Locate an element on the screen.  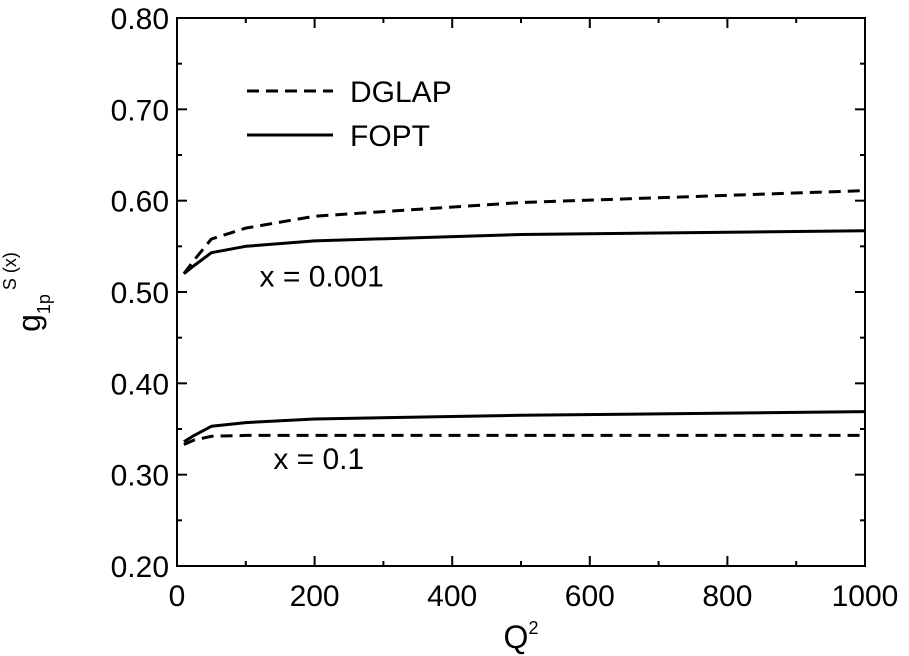
y-axis-label-base: g is located at coordinates (29, 323).